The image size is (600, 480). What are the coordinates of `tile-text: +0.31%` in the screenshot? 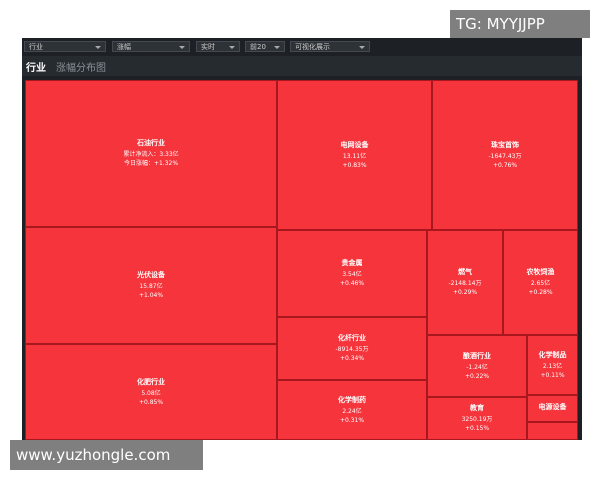 It's located at (352, 420).